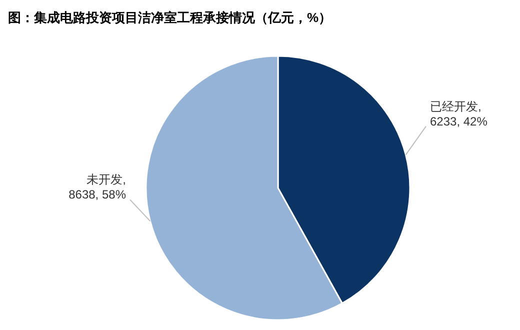  Describe the element at coordinates (459, 113) in the screenshot. I see `slice-label: 已经开发, 6233, 42%` at that location.